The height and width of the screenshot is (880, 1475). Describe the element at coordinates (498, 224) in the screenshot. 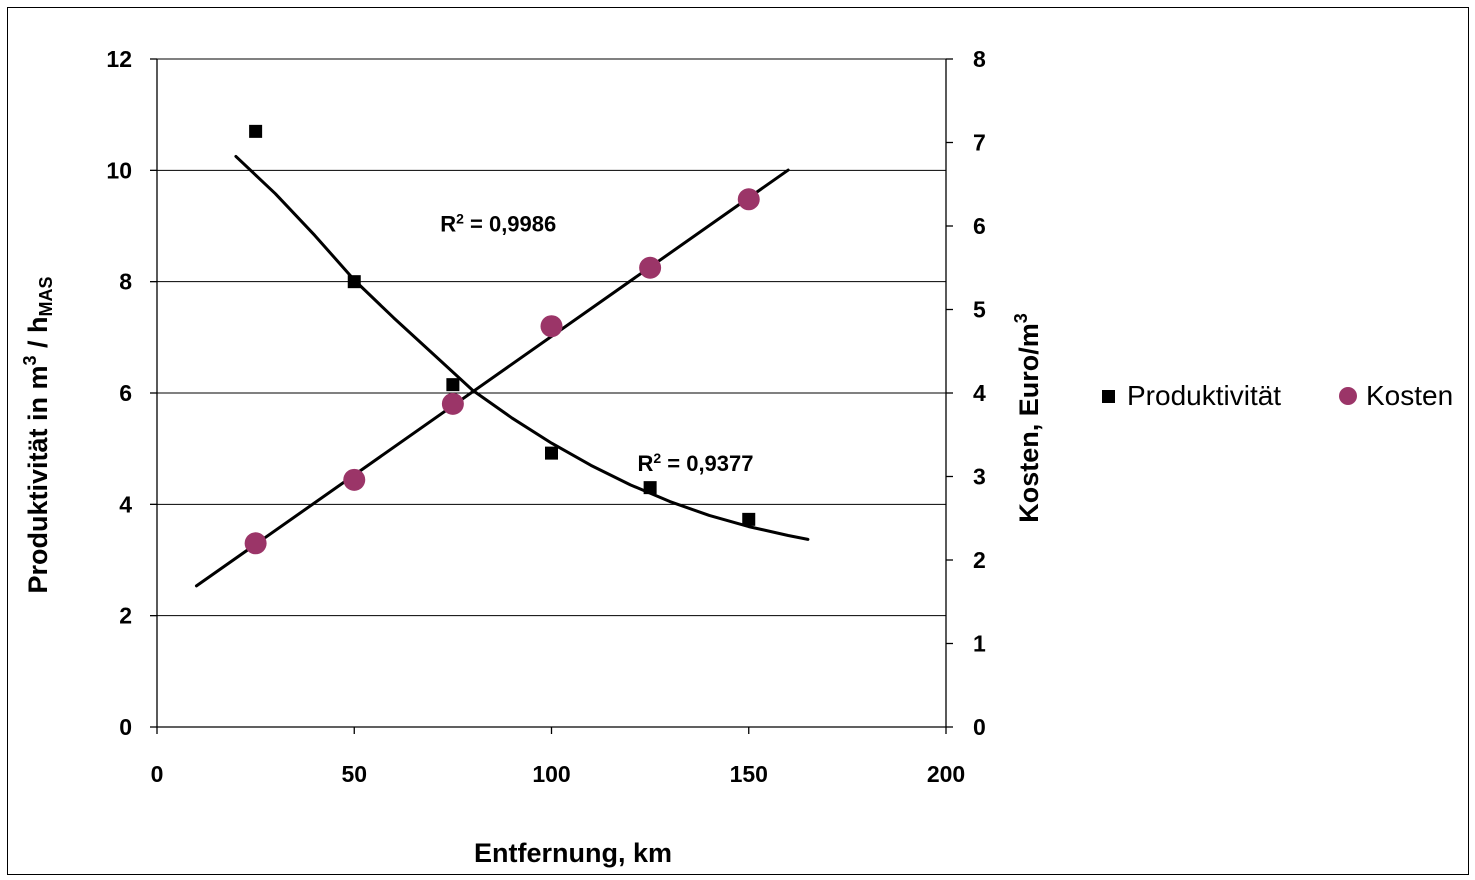

I see `r-squared-label: R2 = 0,9986` at that location.